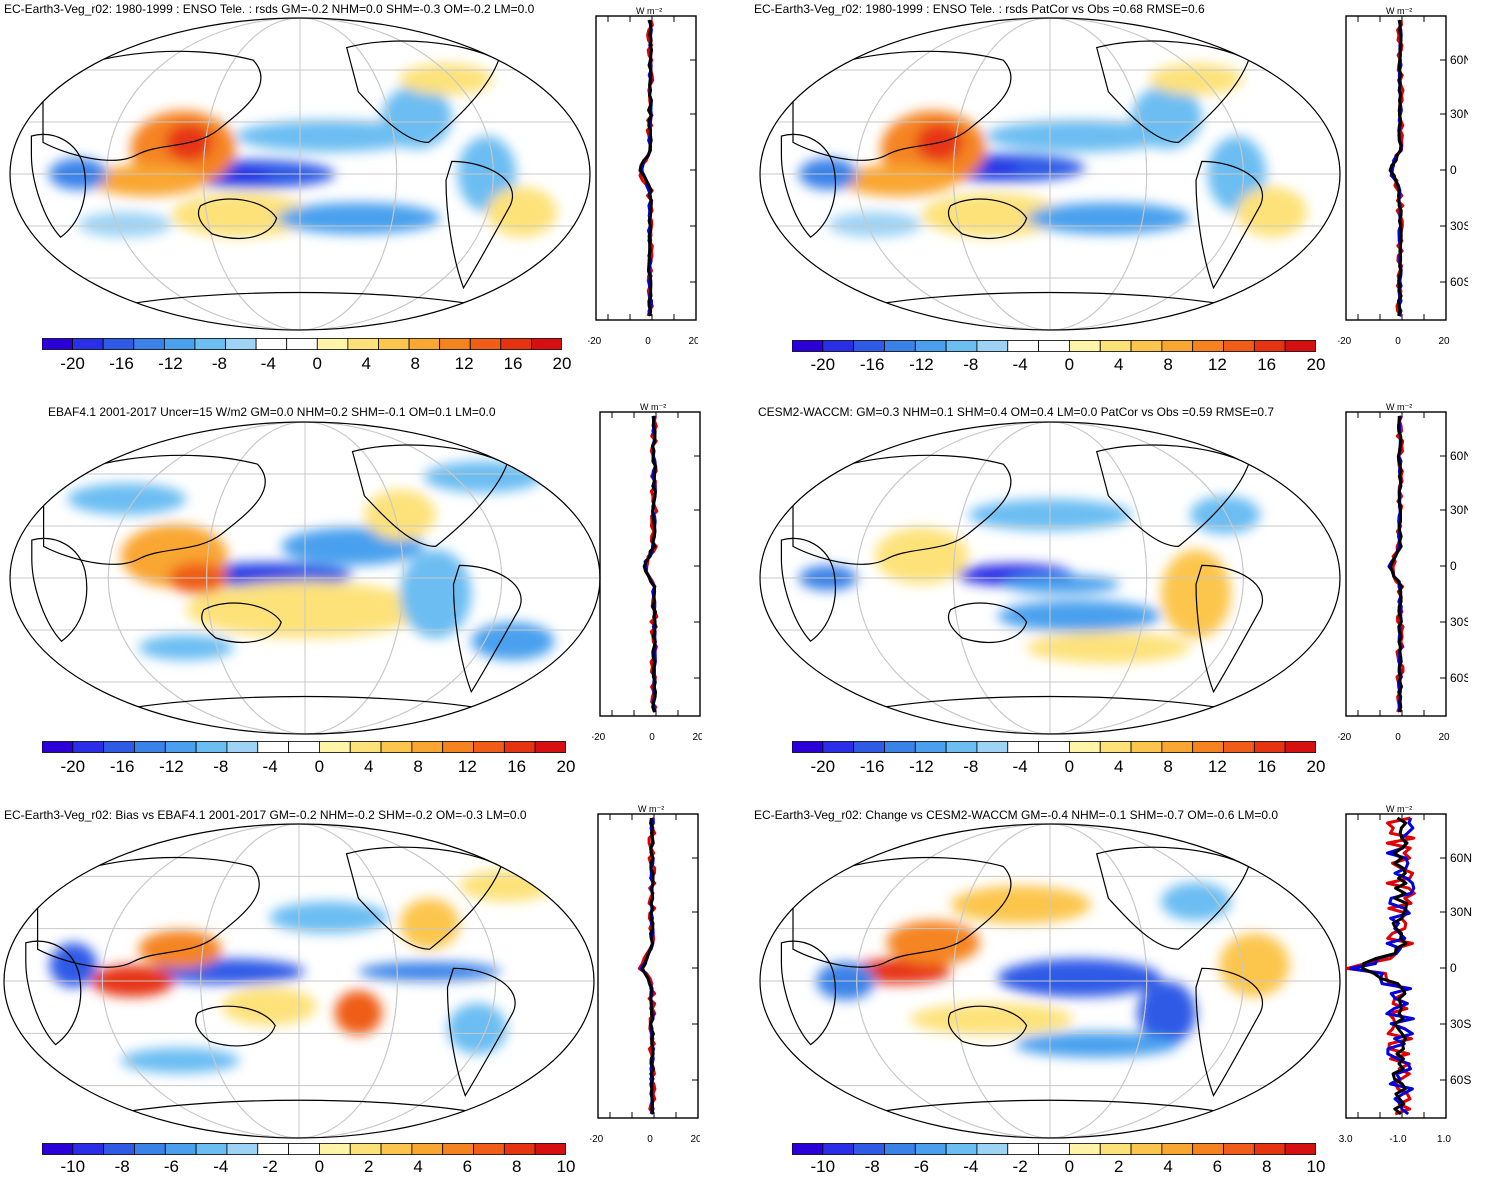  I want to click on colorbar-tick-label: -10, so click(823, 1167).